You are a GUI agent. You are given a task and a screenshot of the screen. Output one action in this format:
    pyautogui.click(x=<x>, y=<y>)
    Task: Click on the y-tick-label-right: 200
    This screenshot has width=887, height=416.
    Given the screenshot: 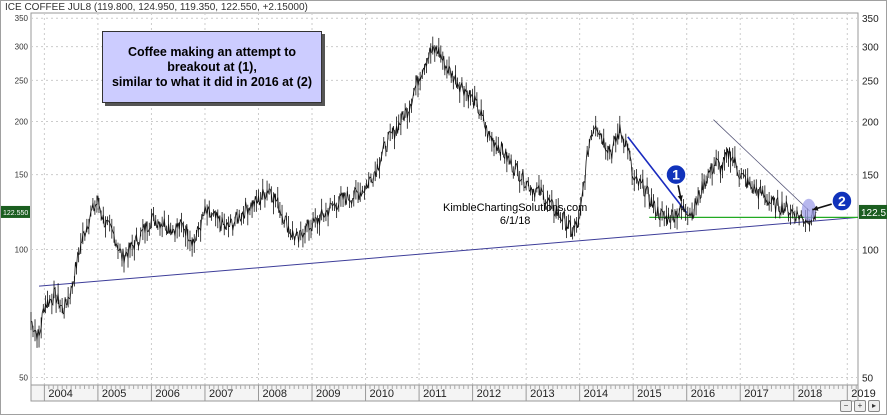 What is the action you would take?
    pyautogui.click(x=870, y=123)
    